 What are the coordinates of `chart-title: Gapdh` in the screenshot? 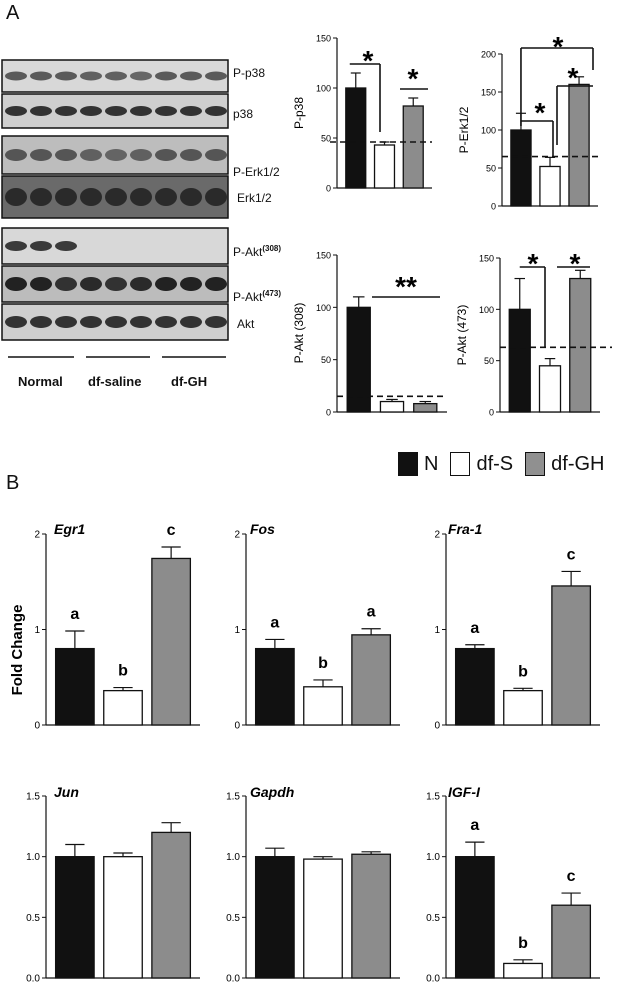 It's located at (272, 792).